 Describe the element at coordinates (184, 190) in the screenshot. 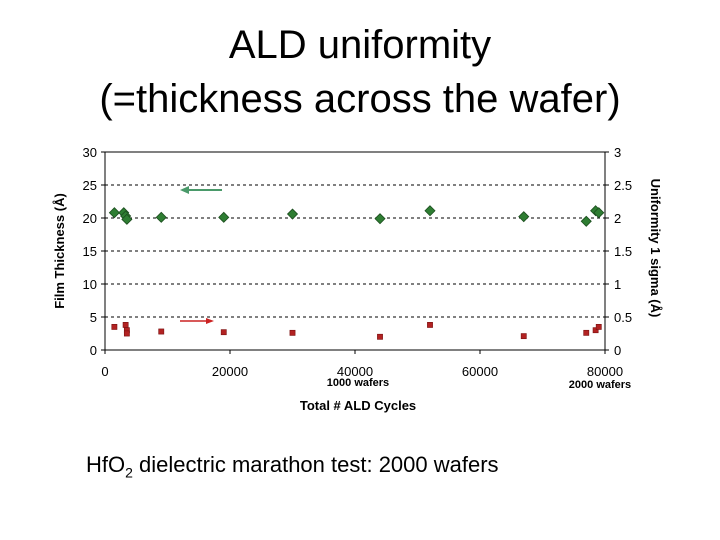

I see `thickness-axis-arrowhead` at that location.